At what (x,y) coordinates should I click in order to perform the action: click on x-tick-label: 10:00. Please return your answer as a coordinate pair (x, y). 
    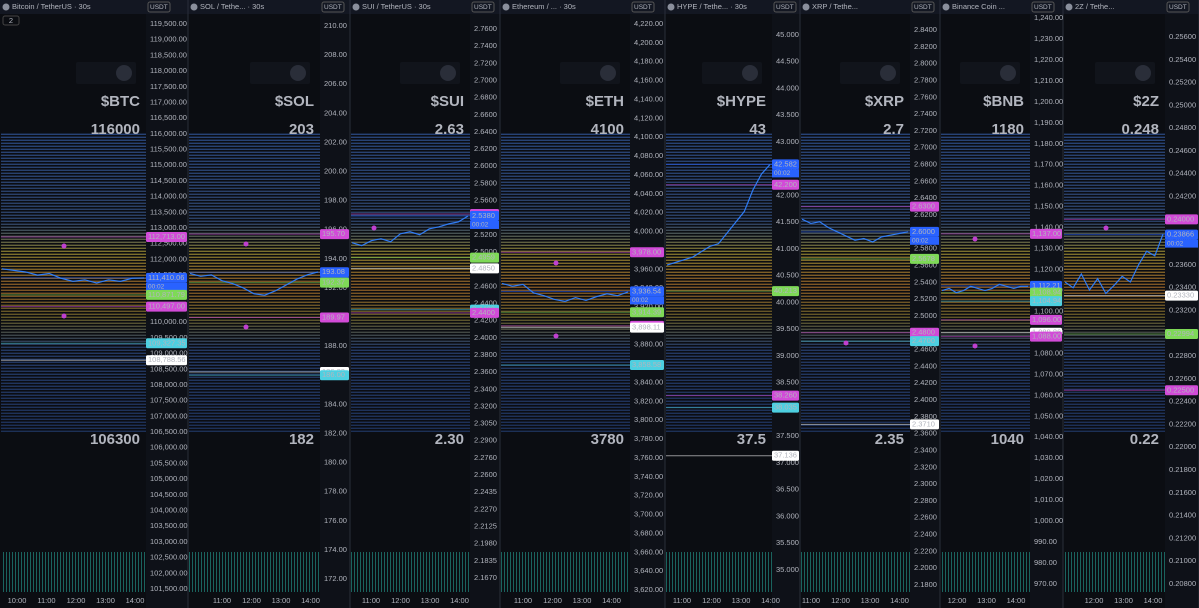
    Looking at the image, I should click on (17, 600).